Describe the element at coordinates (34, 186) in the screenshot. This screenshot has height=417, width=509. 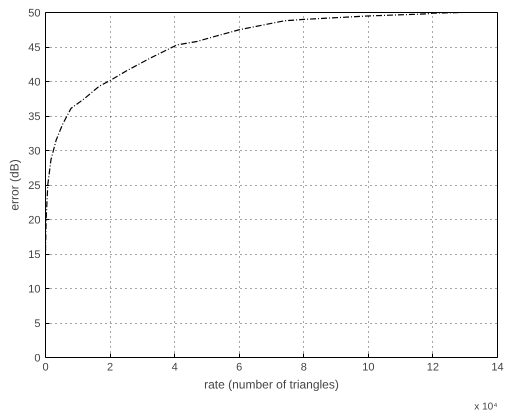
I see `y-tick-label: 25` at that location.